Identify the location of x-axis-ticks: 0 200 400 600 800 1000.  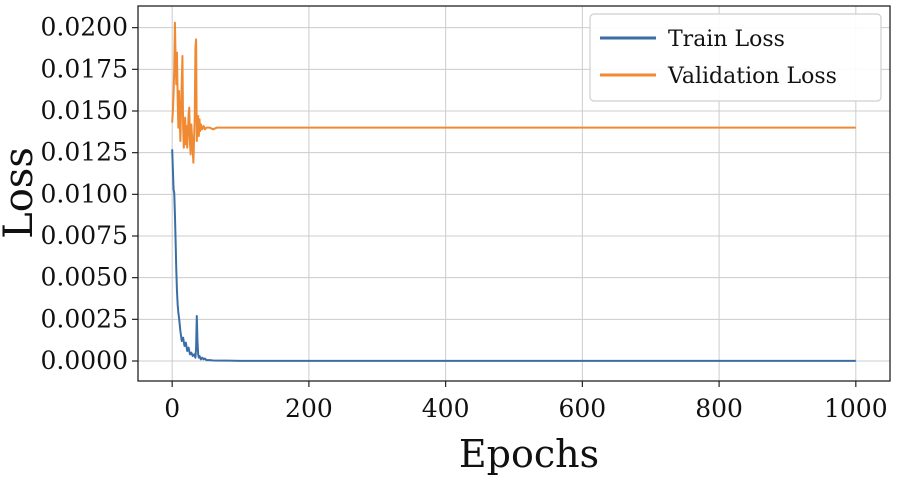
(526, 402).